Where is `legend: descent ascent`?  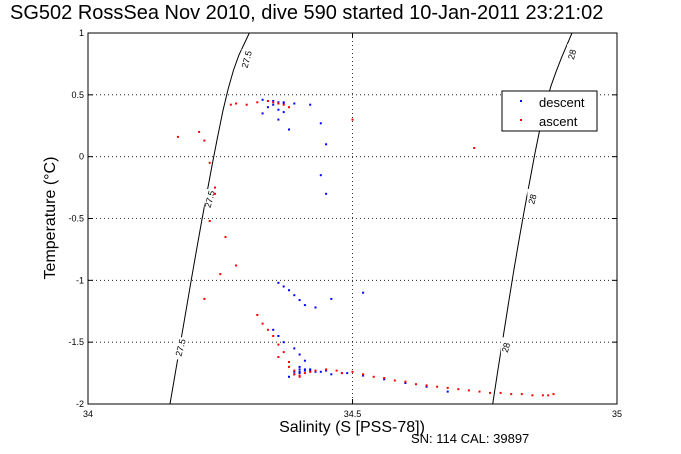
legend: descent ascent is located at coordinates (549, 111).